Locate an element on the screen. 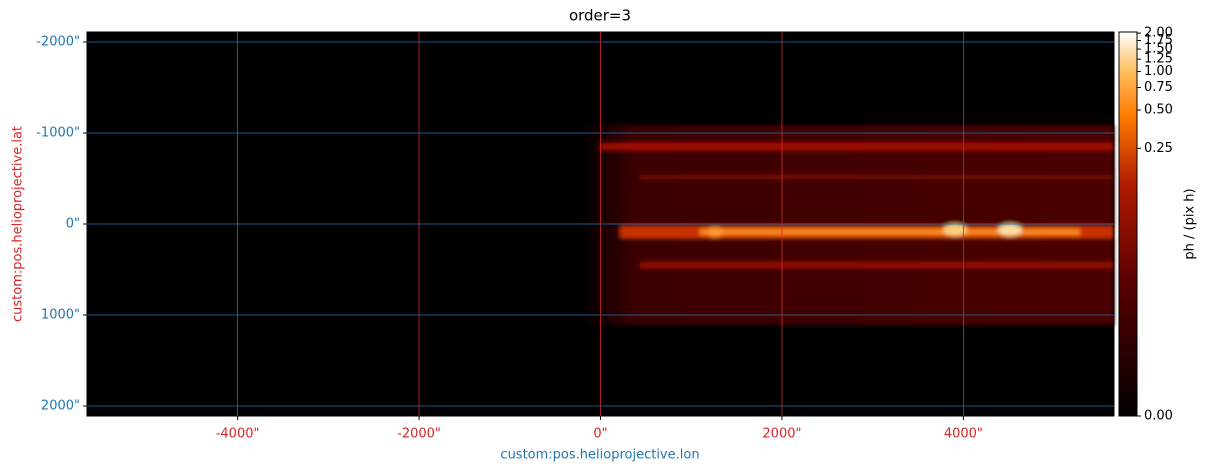 The height and width of the screenshot is (471, 1209). colorbar is located at coordinates (1128, 224).